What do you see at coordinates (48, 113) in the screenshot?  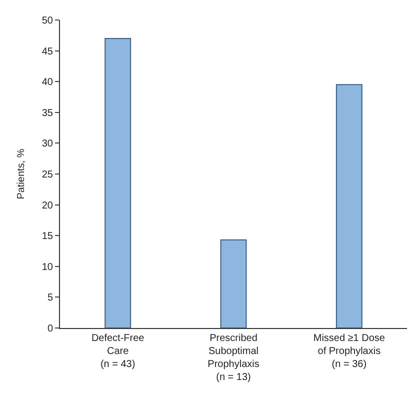 I see `y-tick-label: 35` at bounding box center [48, 113].